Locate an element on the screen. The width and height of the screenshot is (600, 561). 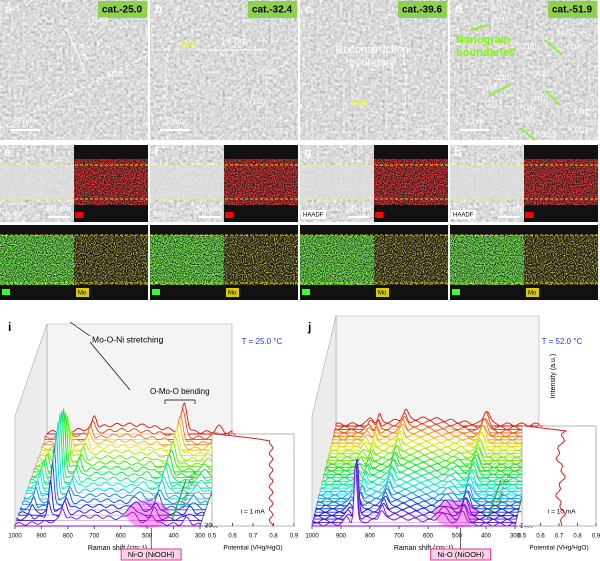
panel-letter: c is located at coordinates (308, 9).